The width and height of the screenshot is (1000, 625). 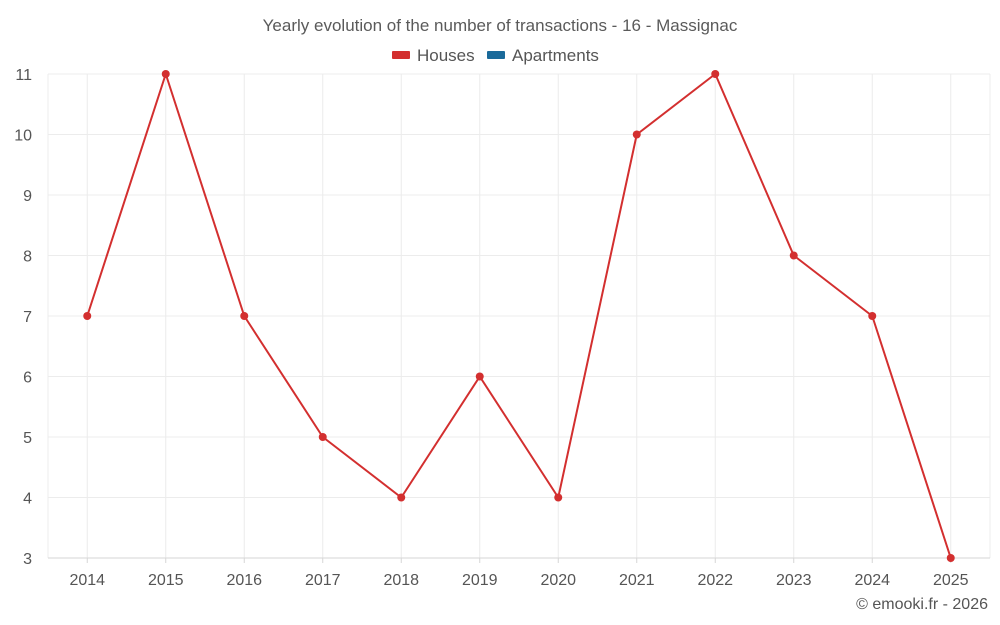 I want to click on x-tick-label: 2017, so click(x=323, y=580).